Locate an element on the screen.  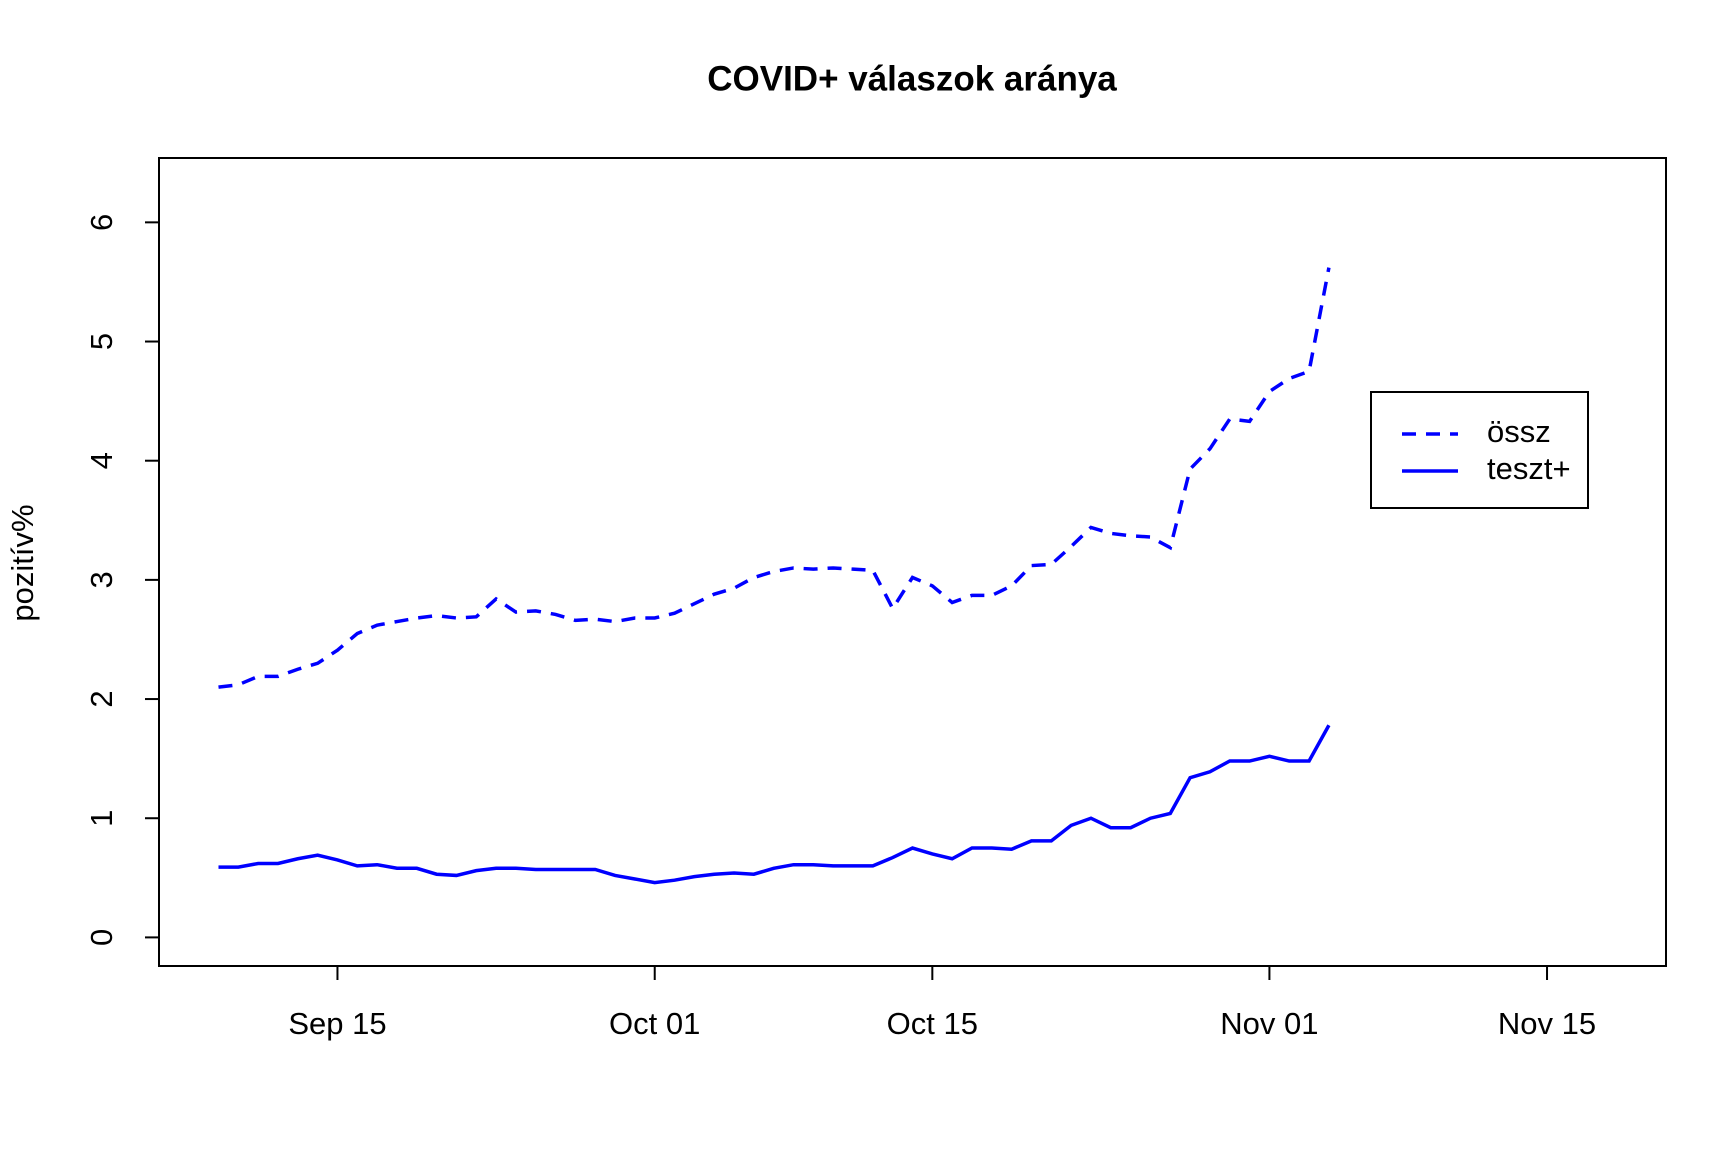
y-tick-label: 6 is located at coordinates (101, 222).